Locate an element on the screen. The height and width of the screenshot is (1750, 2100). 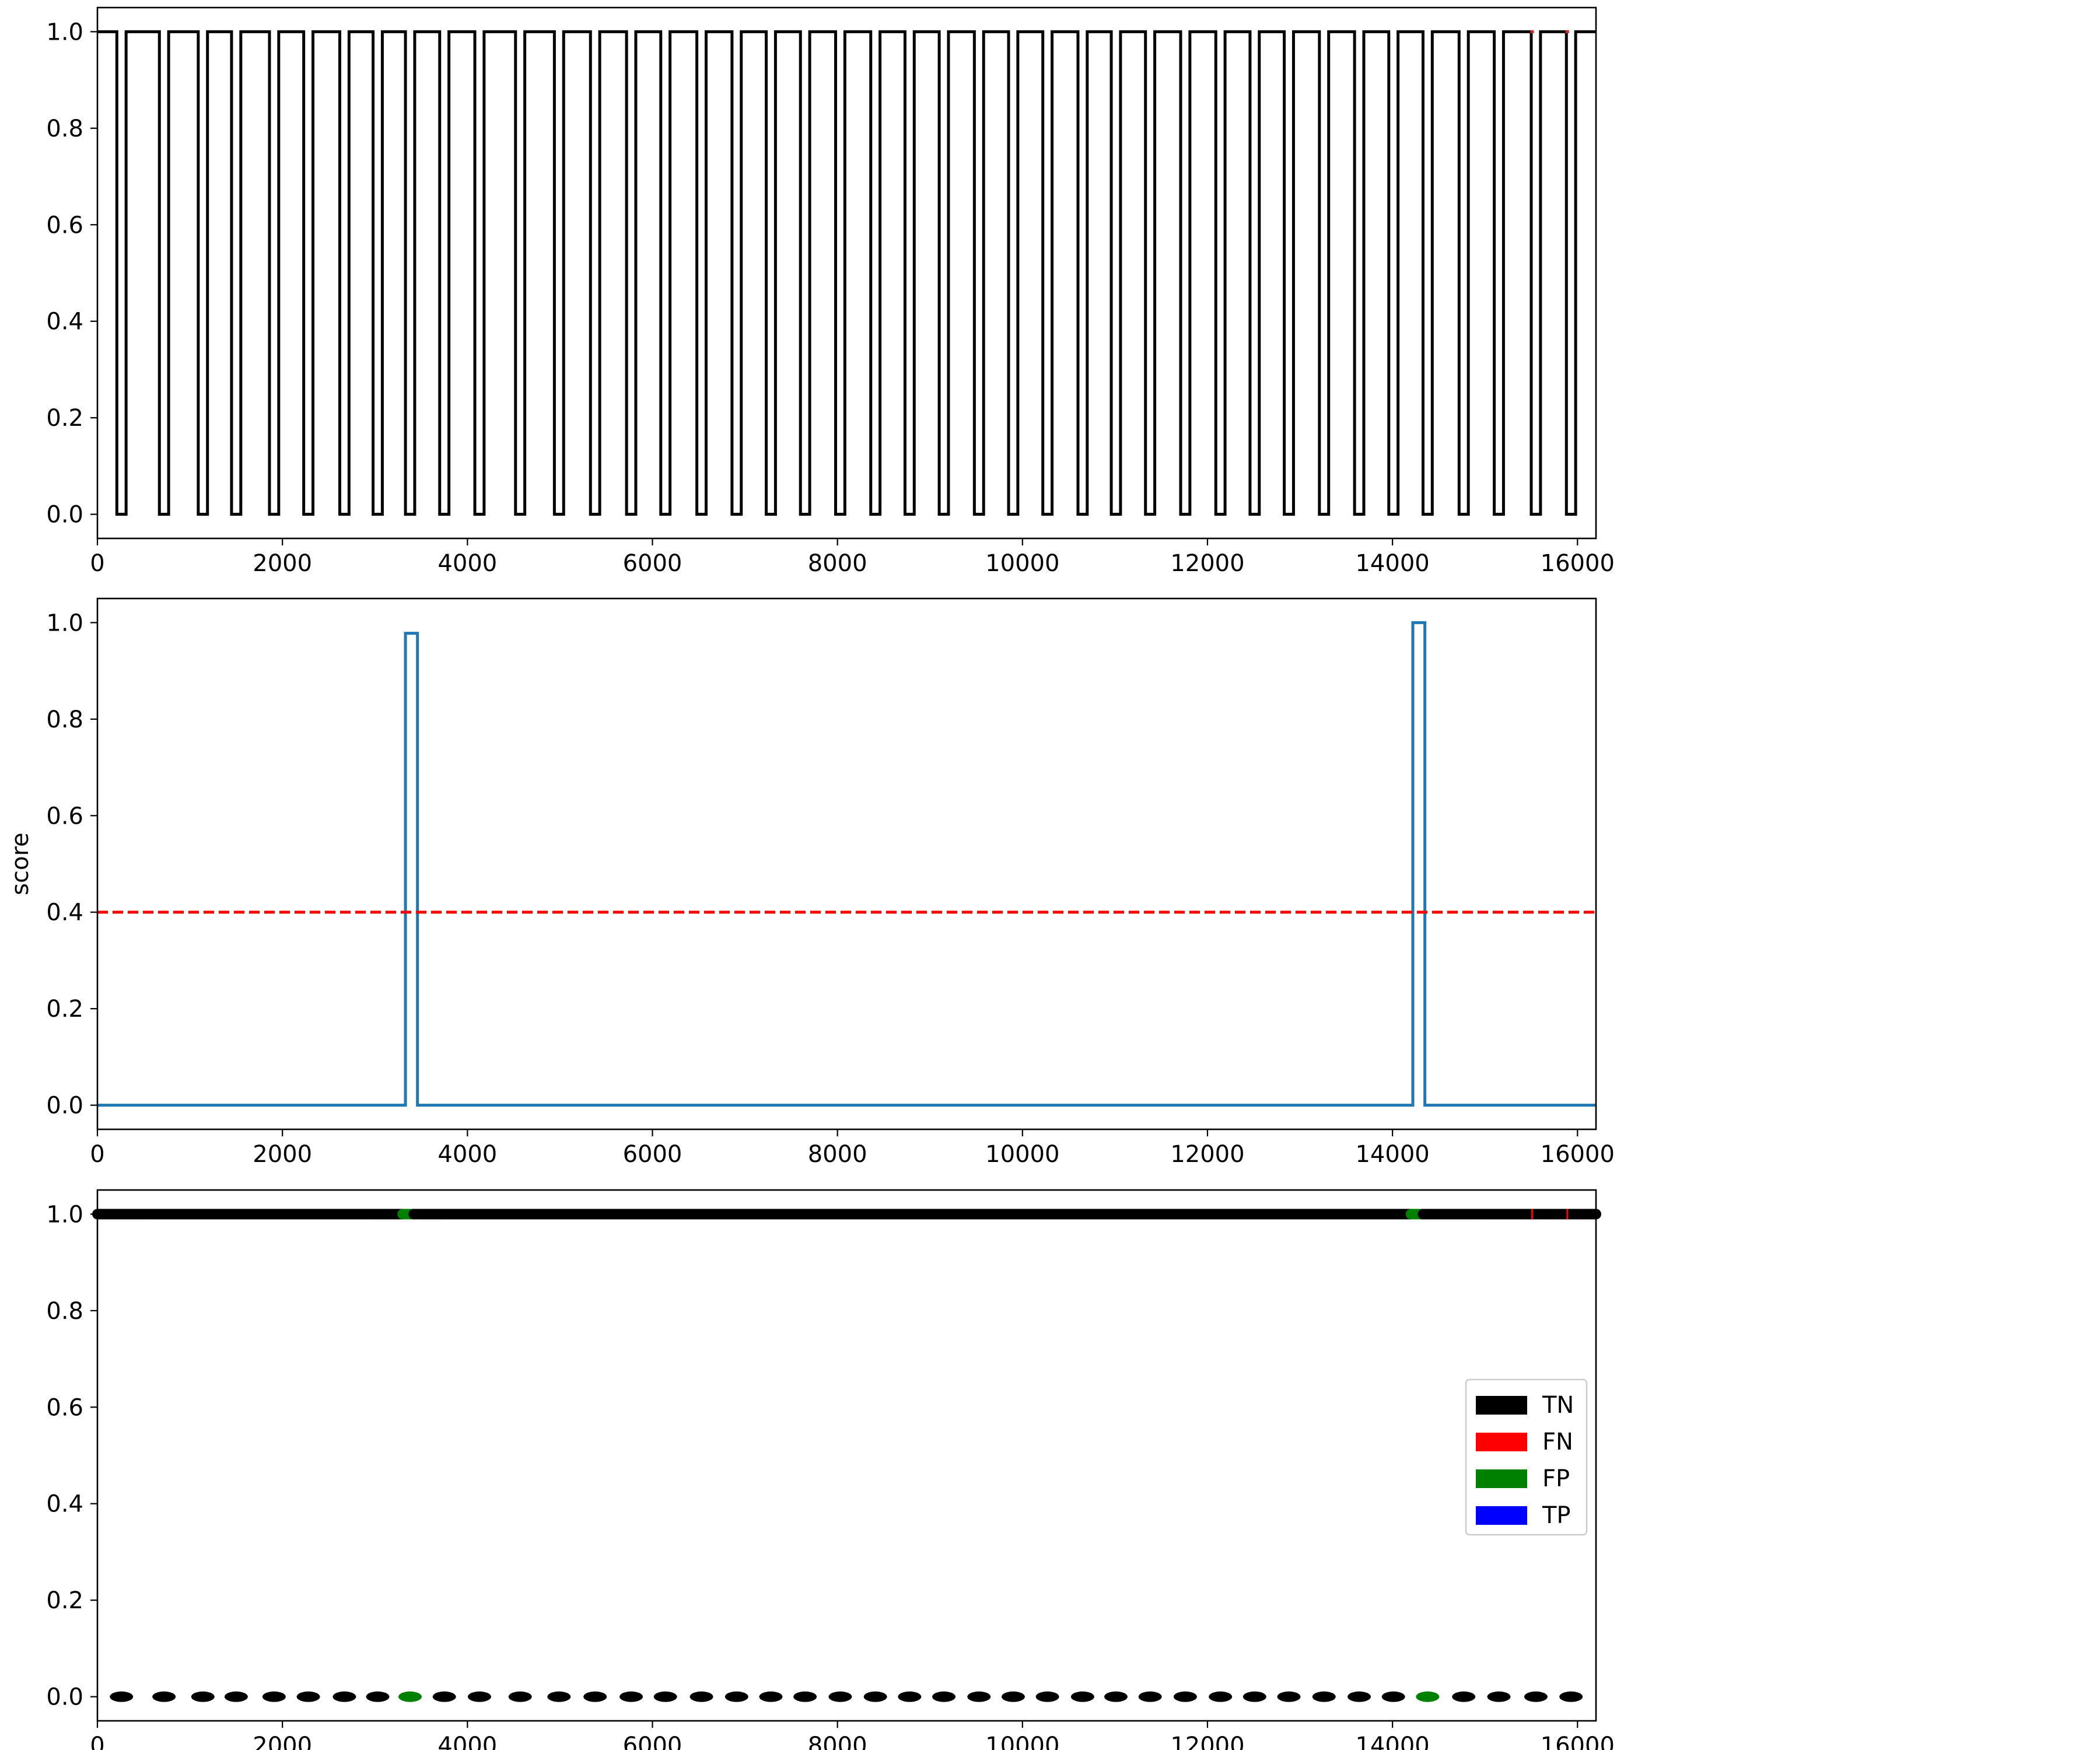
legend: TN FN FP TP is located at coordinates (1526, 1457).